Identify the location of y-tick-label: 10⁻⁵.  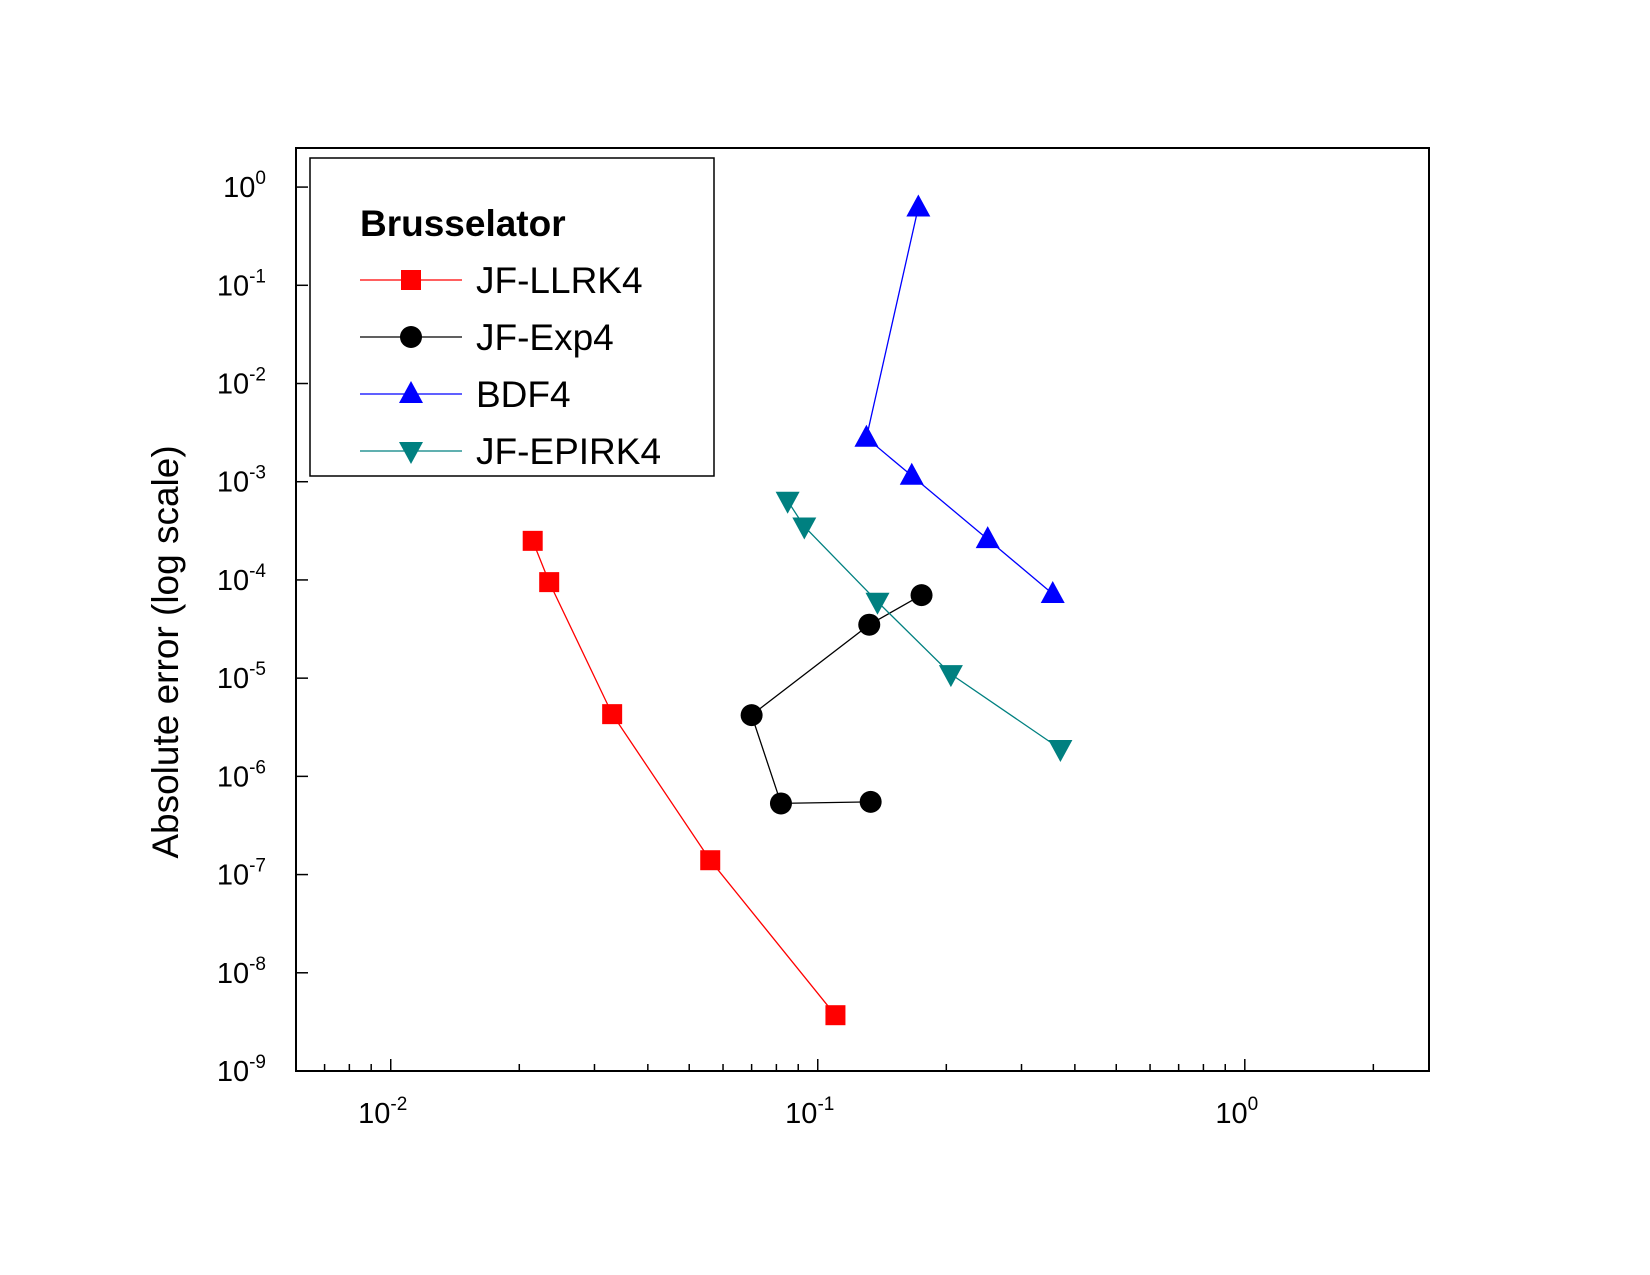
(241, 677).